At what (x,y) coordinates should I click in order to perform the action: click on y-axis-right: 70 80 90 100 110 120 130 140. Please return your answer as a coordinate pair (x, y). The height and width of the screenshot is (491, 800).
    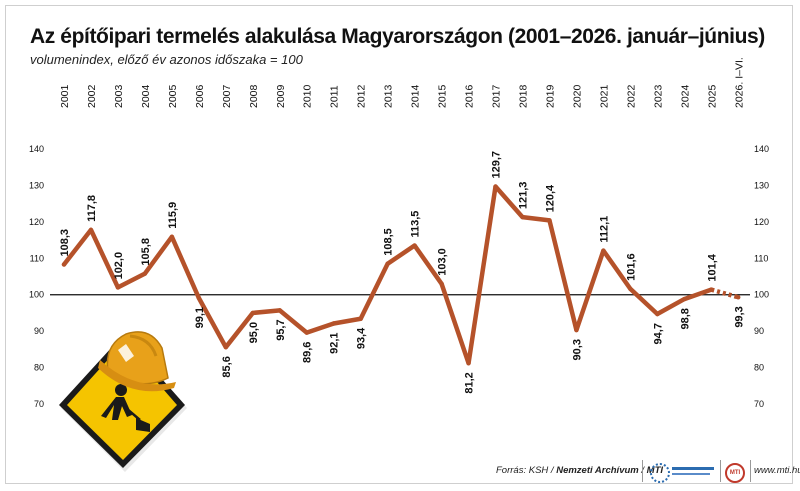
    Looking at the image, I should click on (761, 276).